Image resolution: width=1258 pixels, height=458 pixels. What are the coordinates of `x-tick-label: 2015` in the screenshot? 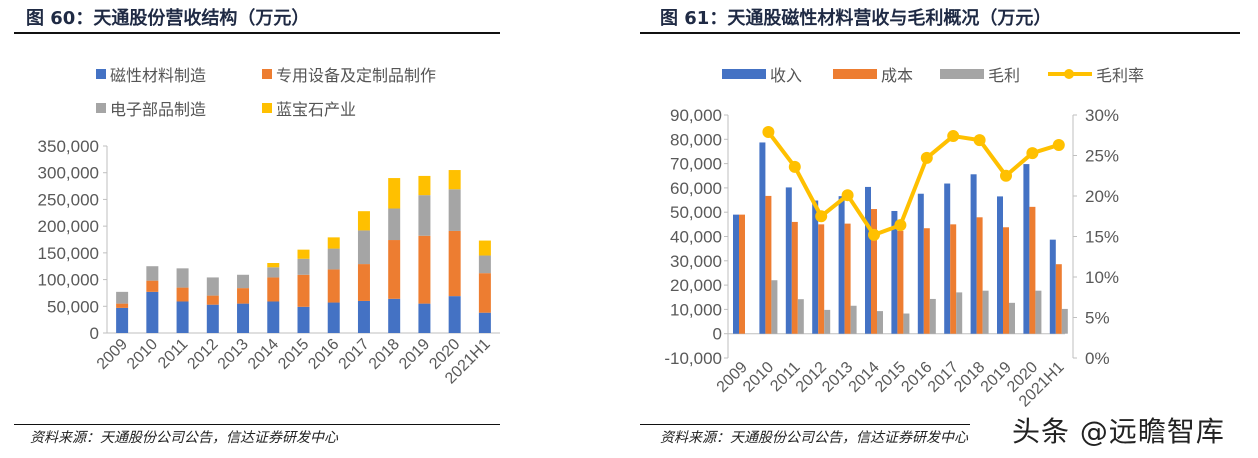 It's located at (293, 354).